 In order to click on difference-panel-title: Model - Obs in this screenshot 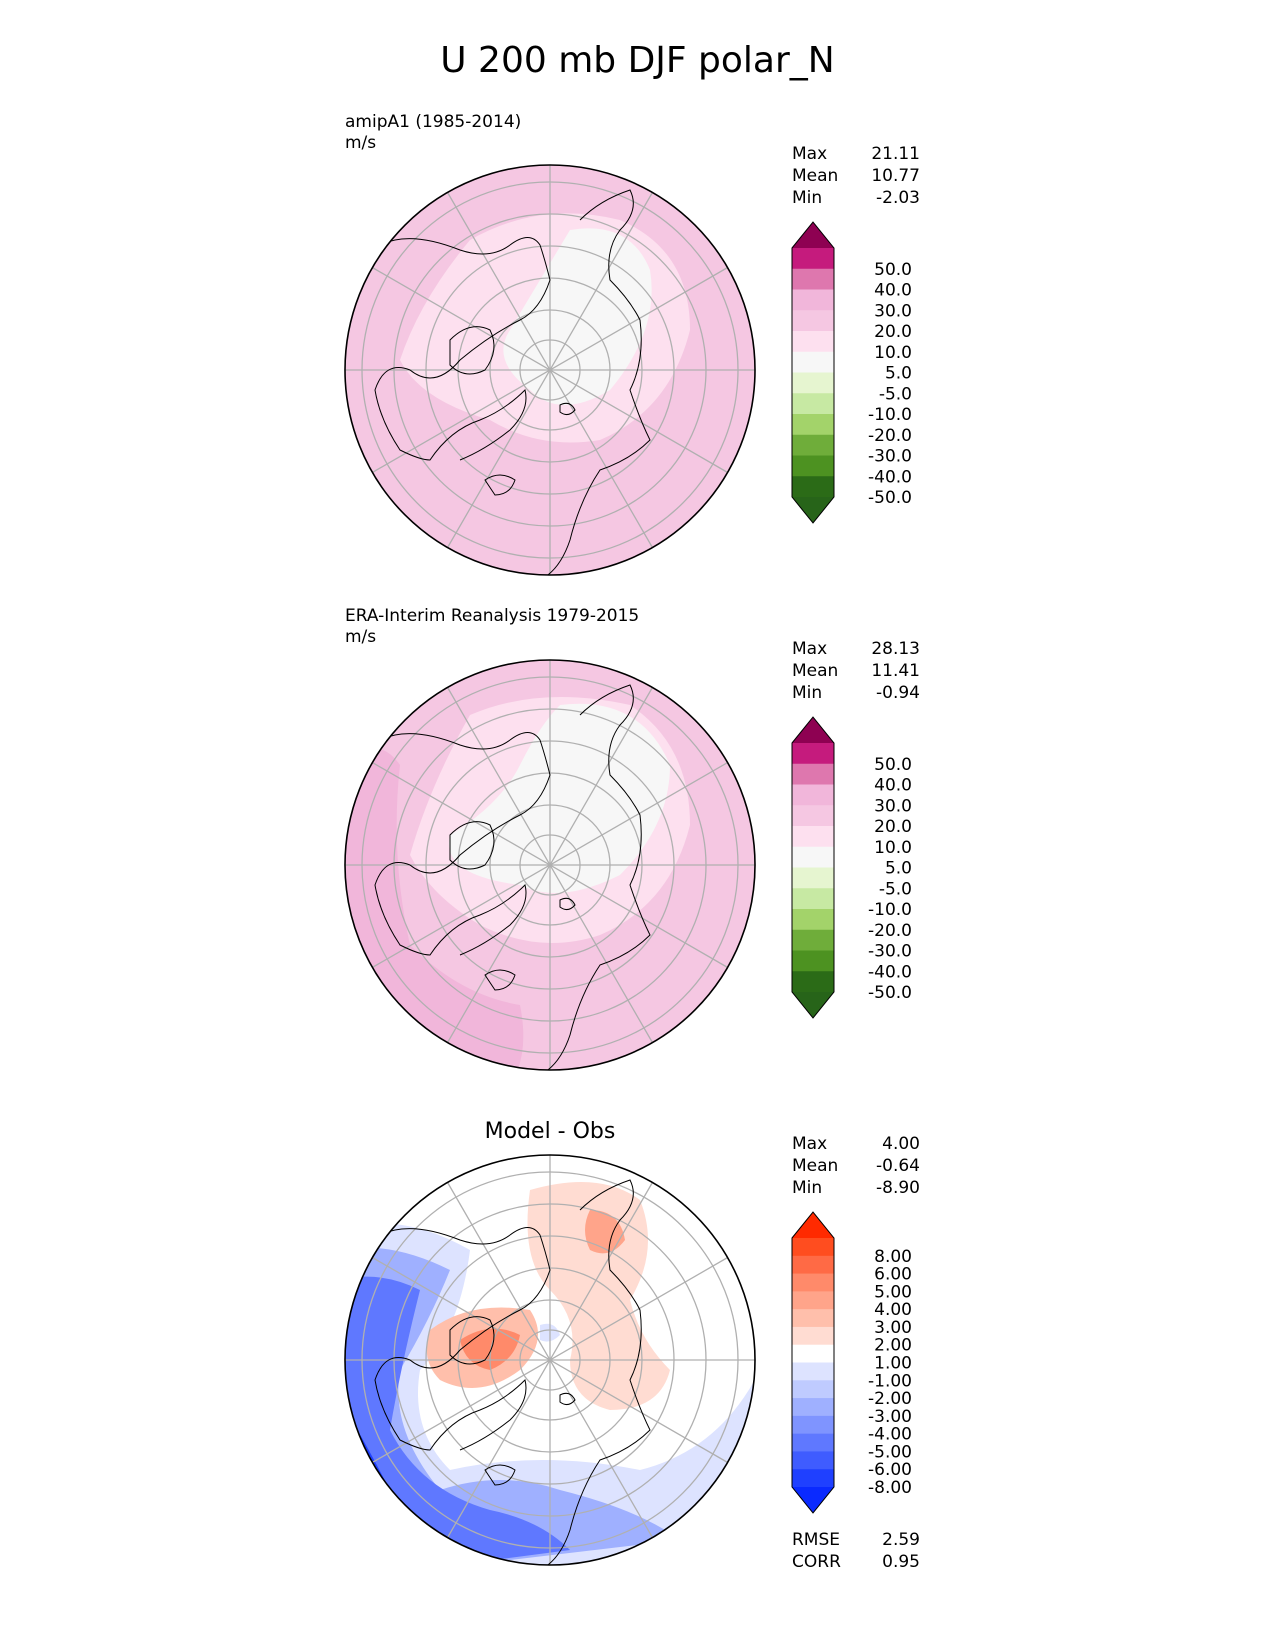, I will do `click(550, 1131)`.